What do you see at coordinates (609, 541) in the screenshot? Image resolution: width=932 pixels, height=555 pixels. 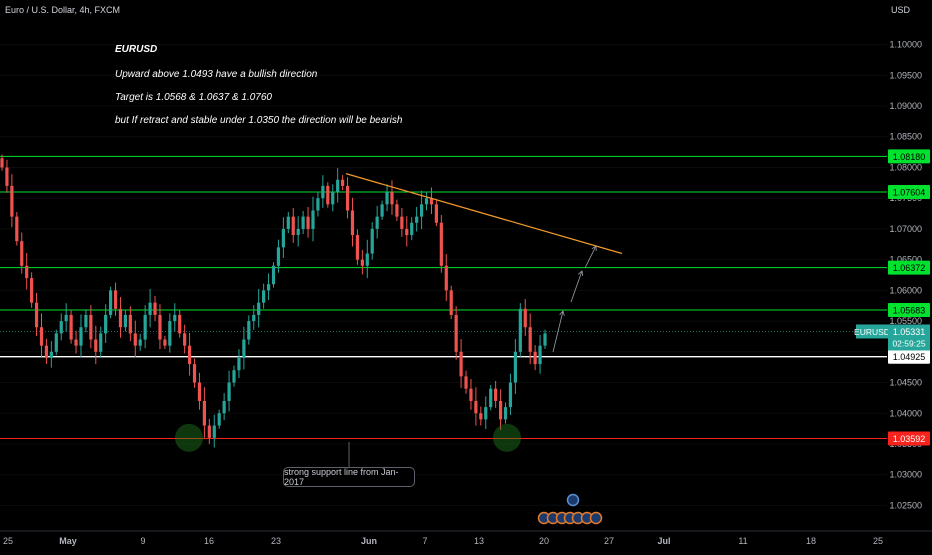 I see `x-tick-label: 27` at bounding box center [609, 541].